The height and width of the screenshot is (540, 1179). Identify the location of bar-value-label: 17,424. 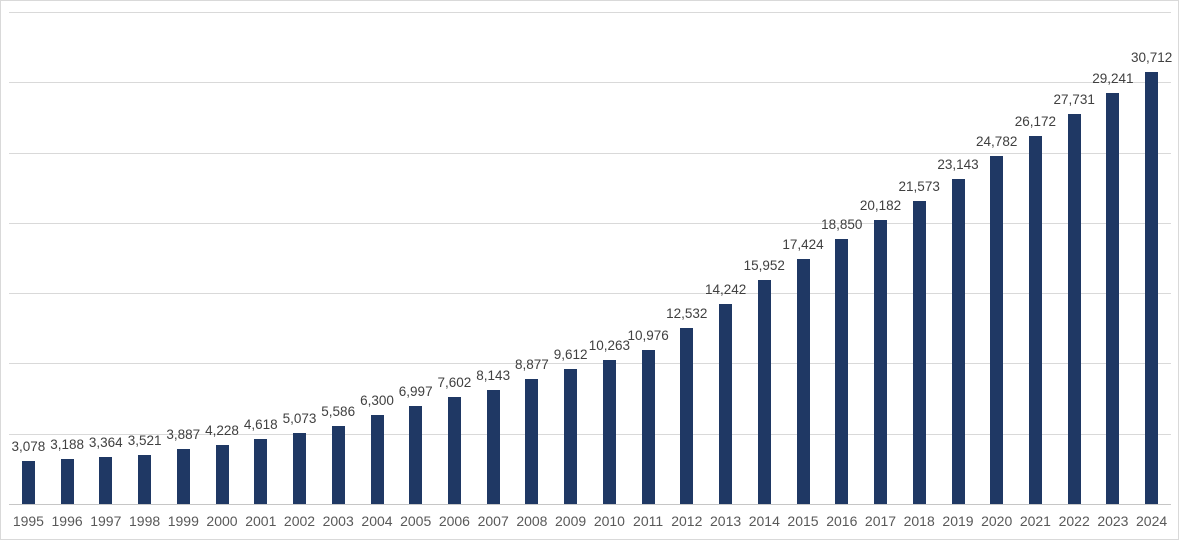
(803, 245).